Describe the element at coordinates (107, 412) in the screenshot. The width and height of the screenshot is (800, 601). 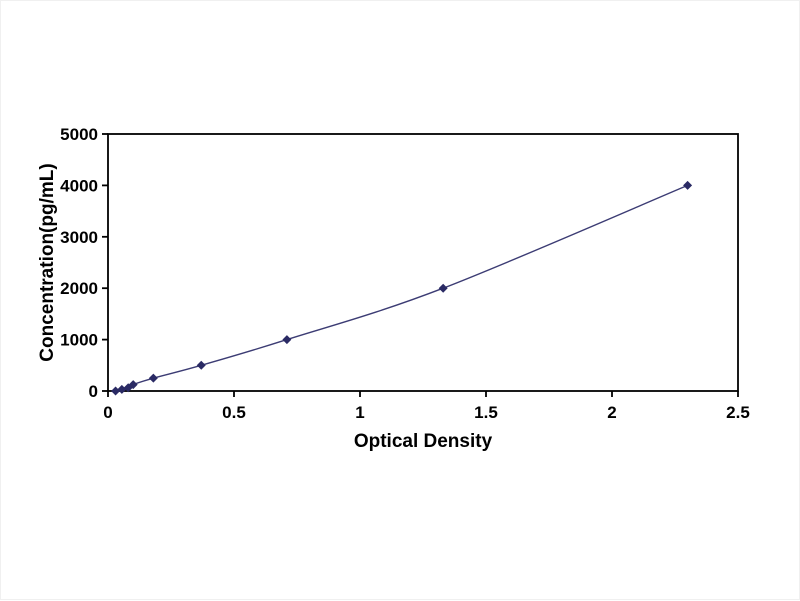
I see `x-tick-label: 0` at that location.